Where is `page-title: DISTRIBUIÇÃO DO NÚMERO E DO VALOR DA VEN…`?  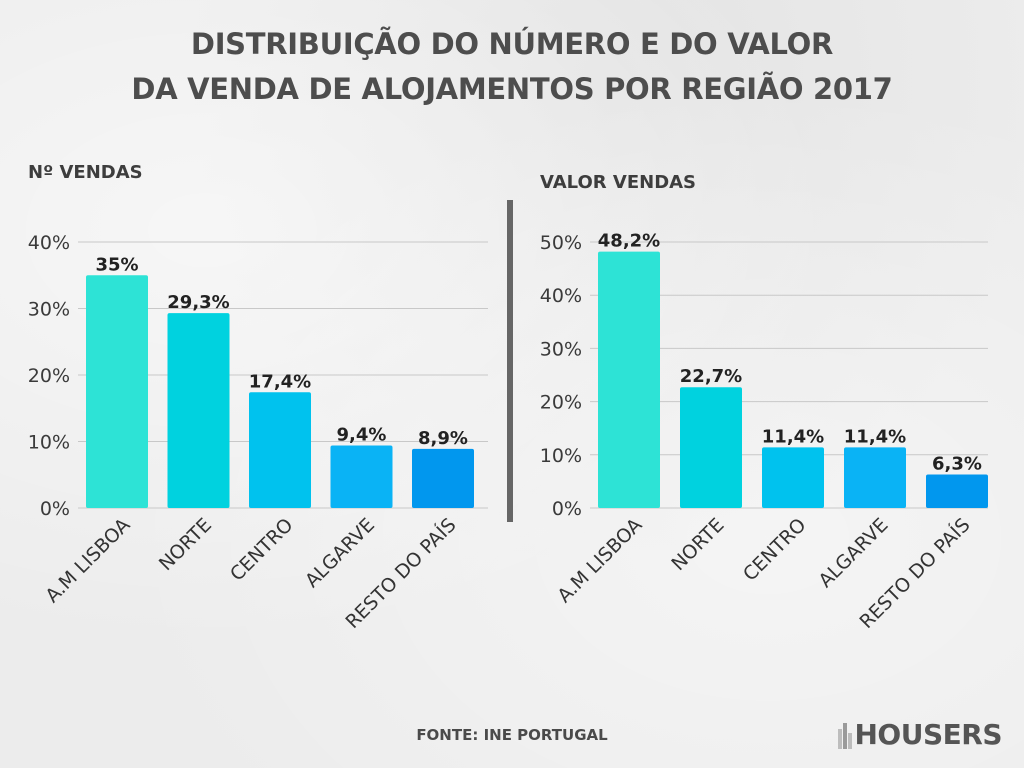 page-title: DISTRIBUIÇÃO DO NÚMERO E DO VALOR DA VEN… is located at coordinates (512, 67).